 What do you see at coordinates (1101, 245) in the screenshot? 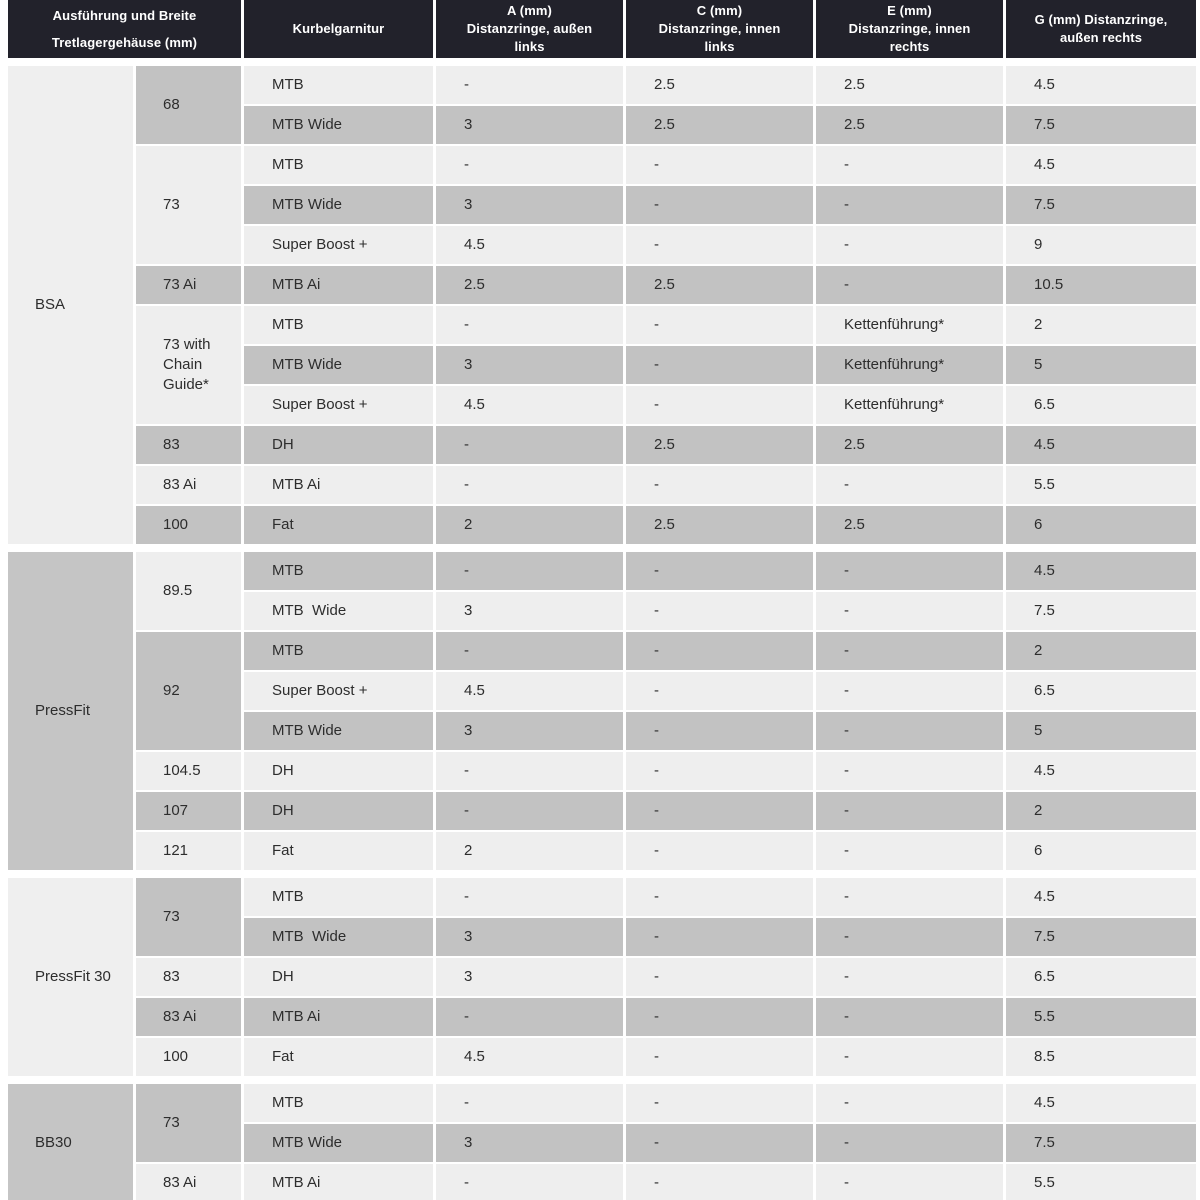
I see `spacer-value-g-cell: 9` at bounding box center [1101, 245].